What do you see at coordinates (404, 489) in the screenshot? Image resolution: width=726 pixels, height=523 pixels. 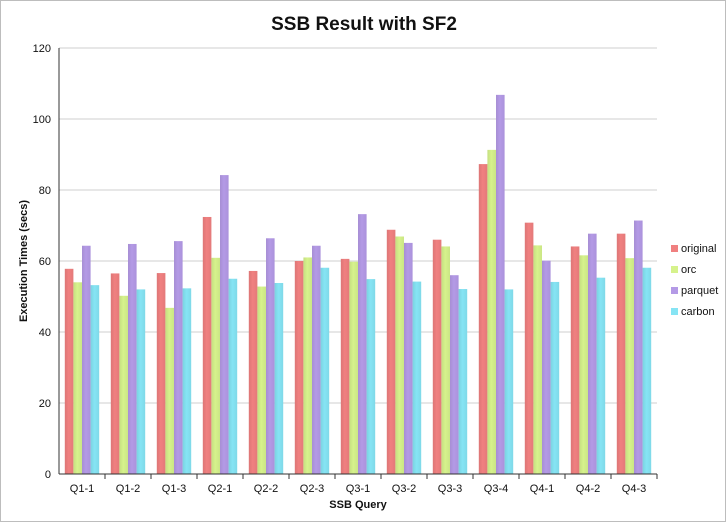 I see `x-tick-label: Q3-2` at bounding box center [404, 489].